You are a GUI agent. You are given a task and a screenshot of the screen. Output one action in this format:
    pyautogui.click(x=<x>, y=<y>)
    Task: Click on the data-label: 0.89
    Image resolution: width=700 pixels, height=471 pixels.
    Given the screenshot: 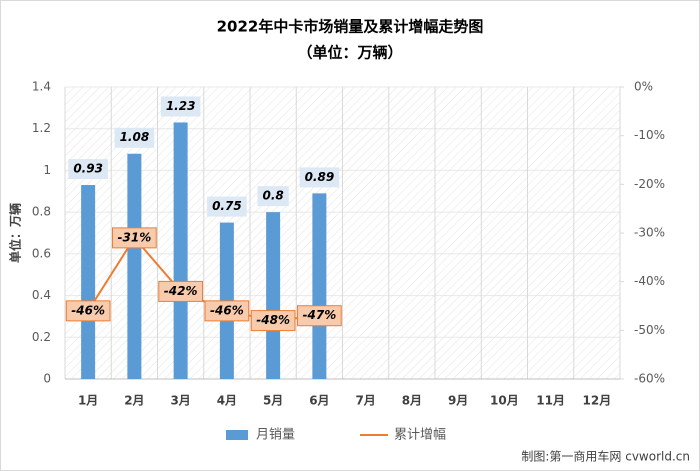 What is the action you would take?
    pyautogui.click(x=320, y=177)
    